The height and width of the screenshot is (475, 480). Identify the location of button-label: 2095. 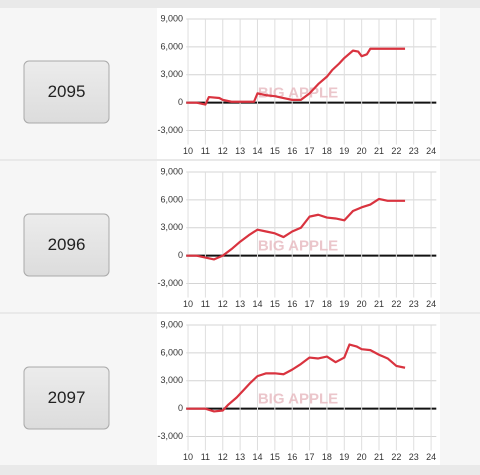
(67, 91).